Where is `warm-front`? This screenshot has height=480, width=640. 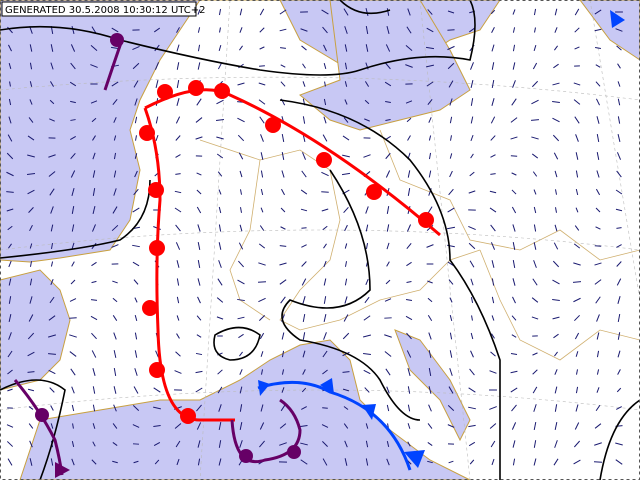
warm-front is located at coordinates (292, 162).